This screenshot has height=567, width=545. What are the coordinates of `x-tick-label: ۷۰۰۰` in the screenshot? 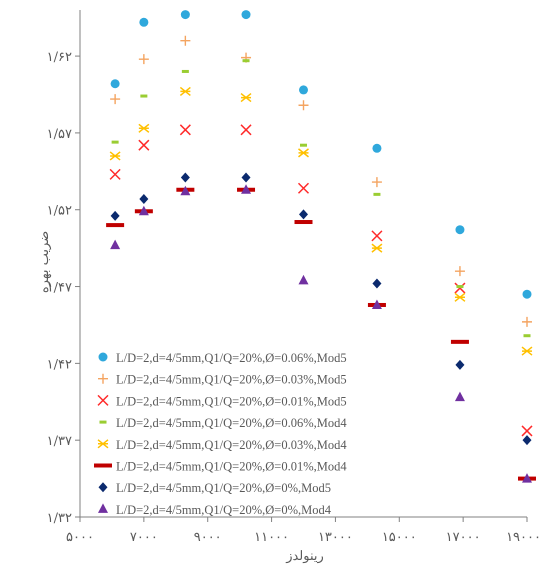 It's located at (144, 537).